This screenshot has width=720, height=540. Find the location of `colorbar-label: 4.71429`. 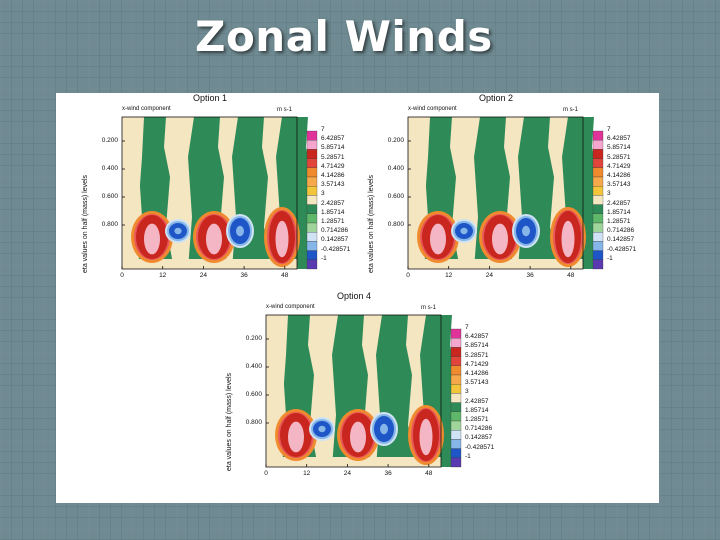

colorbar-label: 4.71429 is located at coordinates (333, 166).